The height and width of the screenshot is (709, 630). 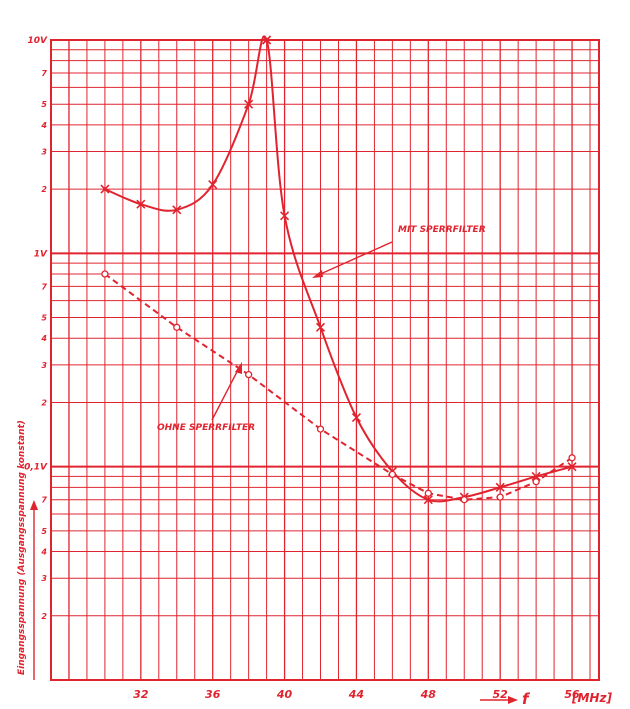 What do you see at coordinates (572, 694) in the screenshot?
I see `x-tick-label: 56` at bounding box center [572, 694].